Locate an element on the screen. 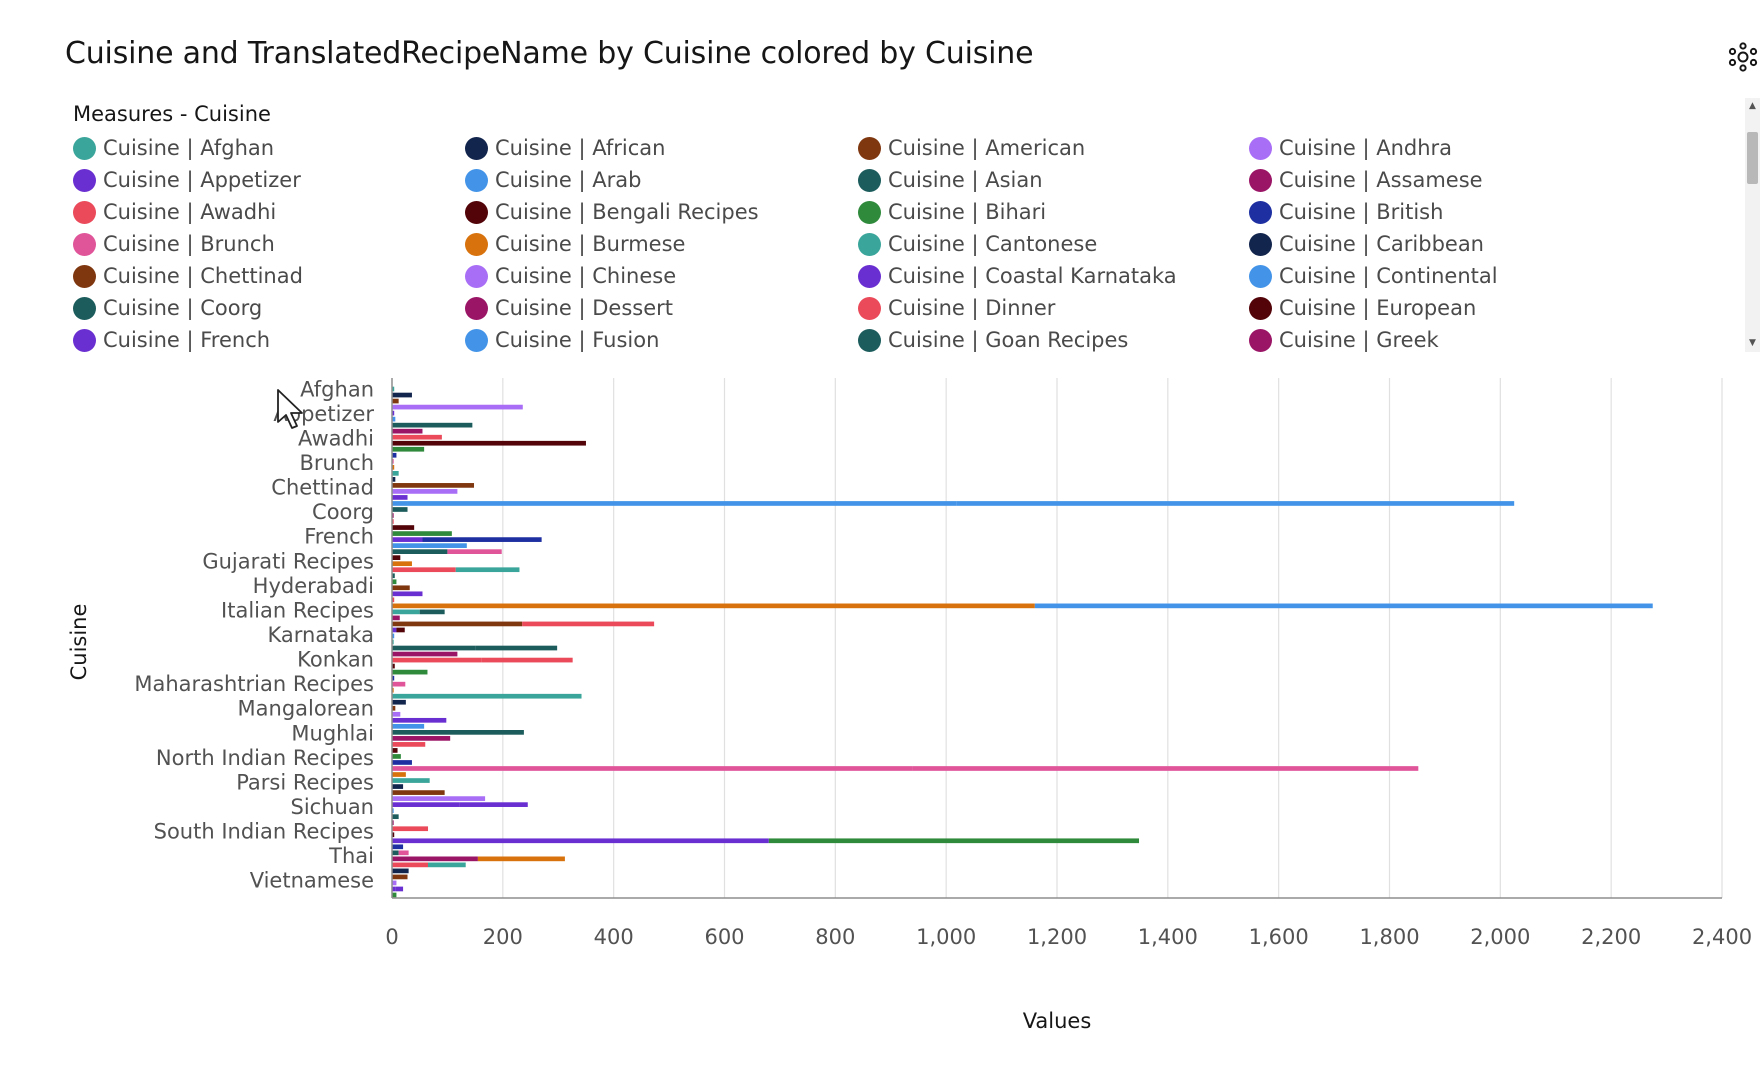 The width and height of the screenshot is (1760, 1075). legend-item: Cuisine | African is located at coordinates (661, 148).